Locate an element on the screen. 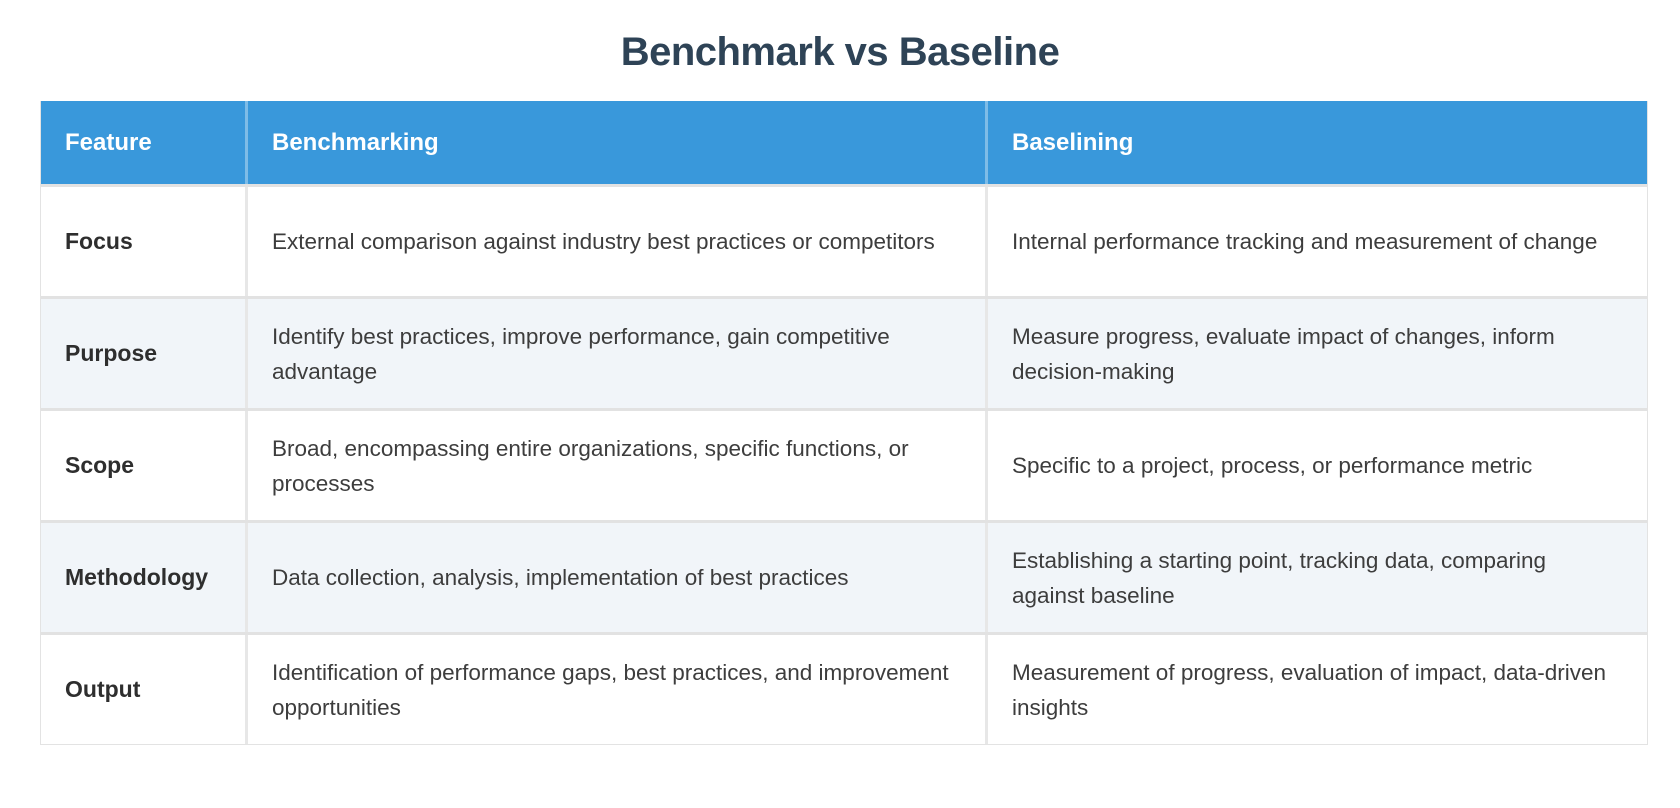  table-header-row: Feature Benchmarking Baselining is located at coordinates (844, 142).